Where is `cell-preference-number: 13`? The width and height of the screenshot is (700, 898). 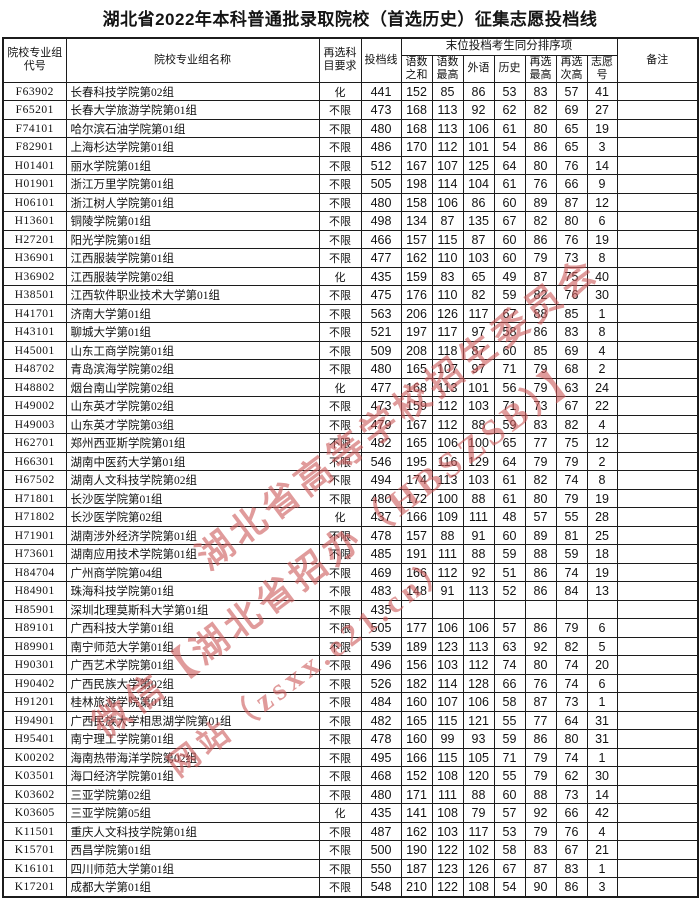 cell-preference-number: 13 is located at coordinates (602, 591).